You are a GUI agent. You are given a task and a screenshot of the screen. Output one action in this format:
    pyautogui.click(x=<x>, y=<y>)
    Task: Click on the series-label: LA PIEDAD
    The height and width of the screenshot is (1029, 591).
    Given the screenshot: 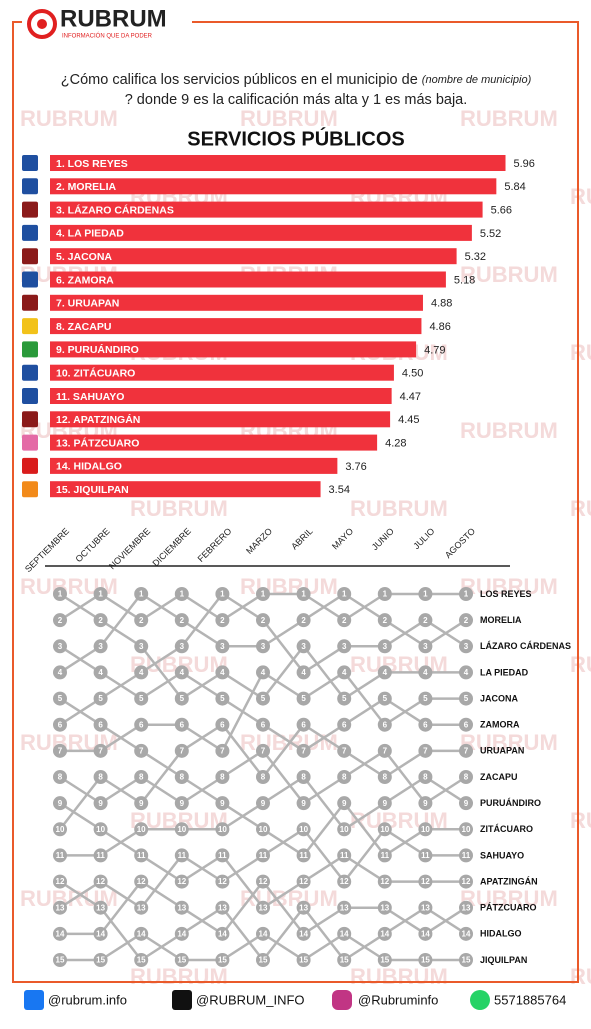 What is the action you would take?
    pyautogui.click(x=504, y=672)
    